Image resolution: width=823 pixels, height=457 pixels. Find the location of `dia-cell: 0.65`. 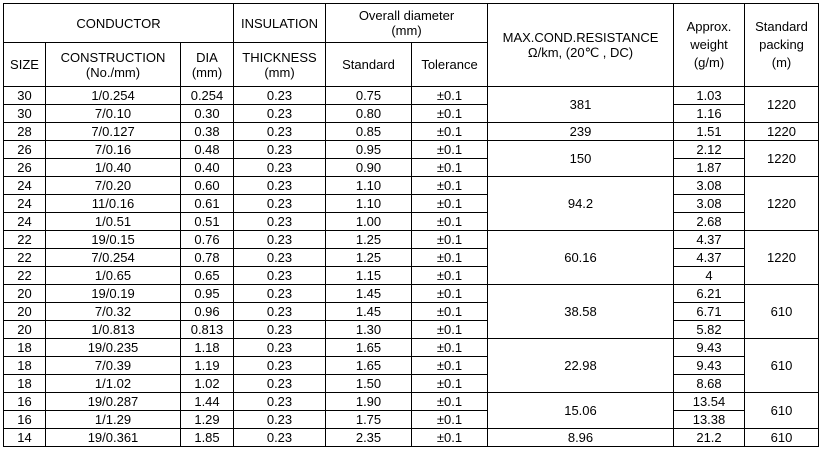

dia-cell: 0.65 is located at coordinates (207, 275).